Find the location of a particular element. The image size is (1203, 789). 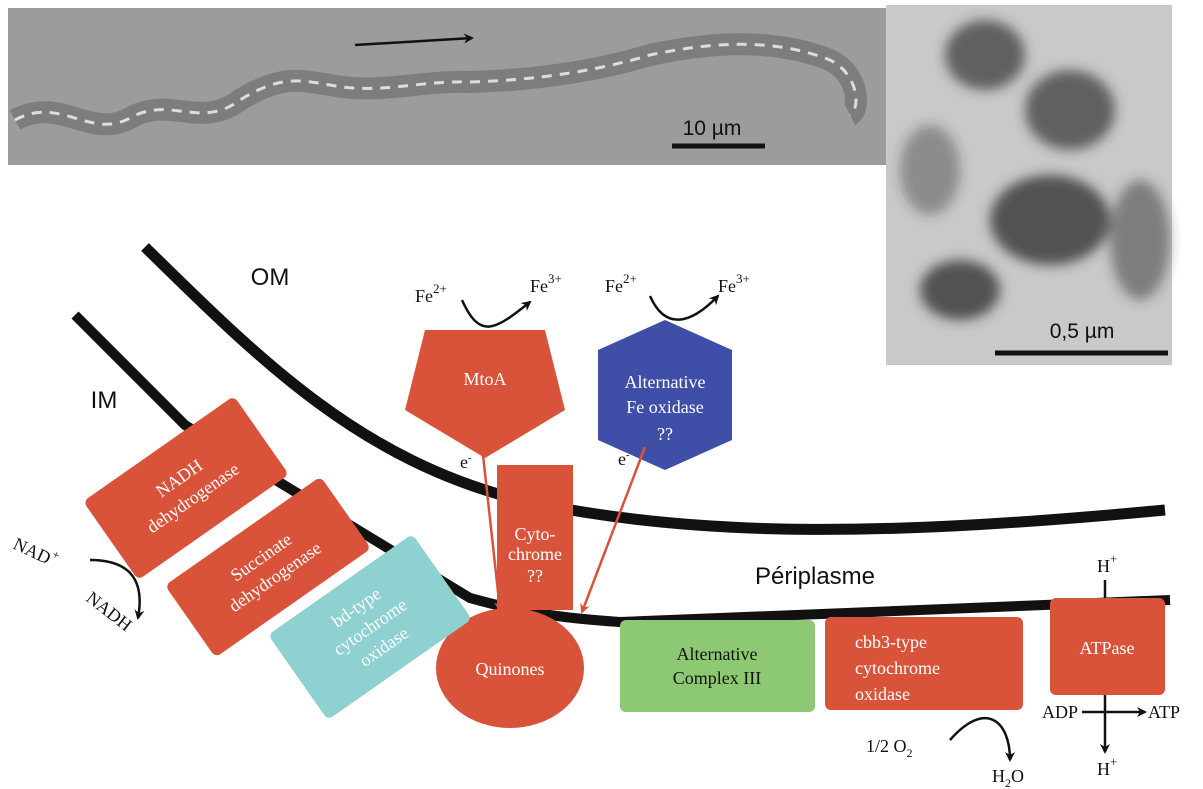

protein-label: oxidase is located at coordinates (882, 694).